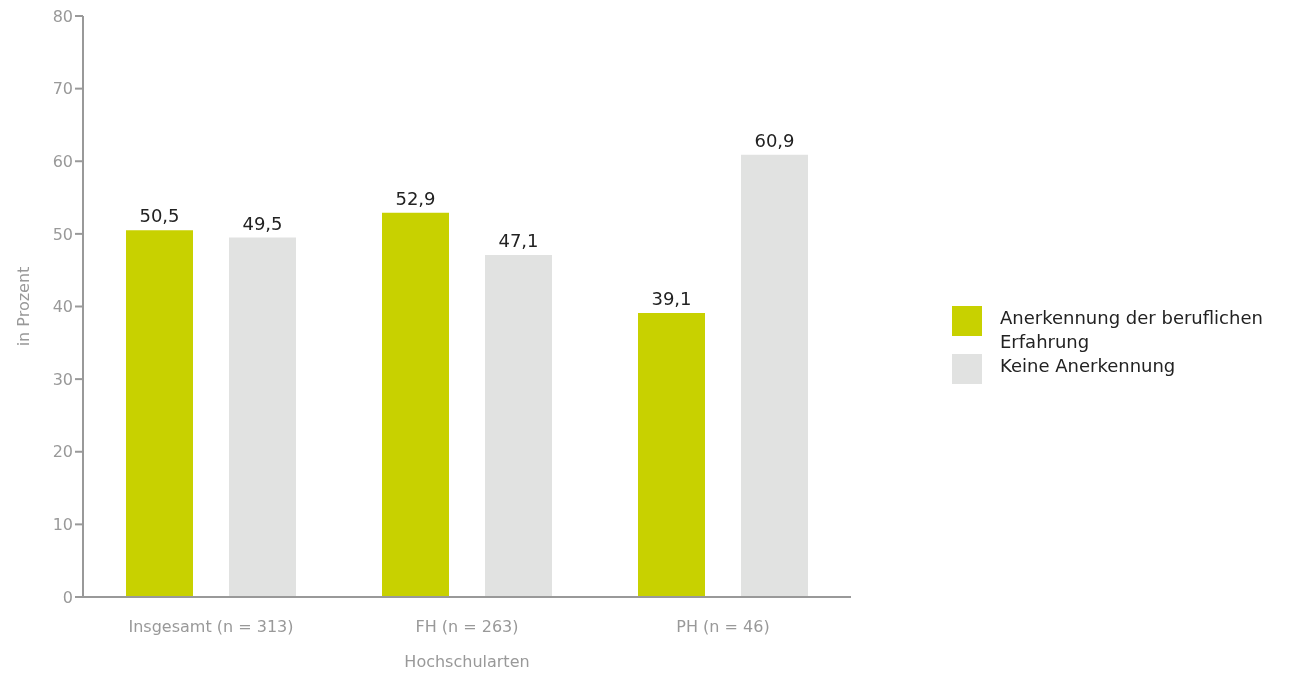 The height and width of the screenshot is (690, 1290). Describe the element at coordinates (62, 379) in the screenshot. I see `y-tick-label: 30` at that location.